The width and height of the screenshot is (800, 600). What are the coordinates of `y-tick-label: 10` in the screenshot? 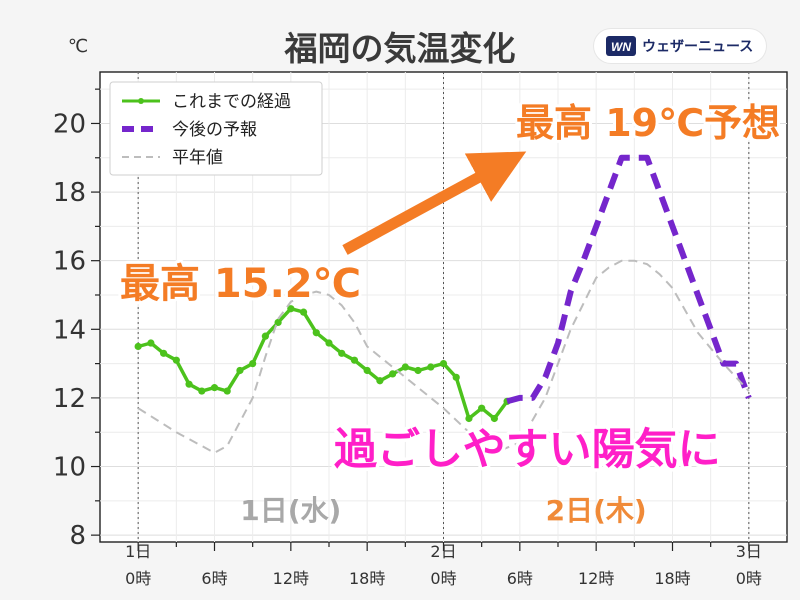 It's located at (69, 468).